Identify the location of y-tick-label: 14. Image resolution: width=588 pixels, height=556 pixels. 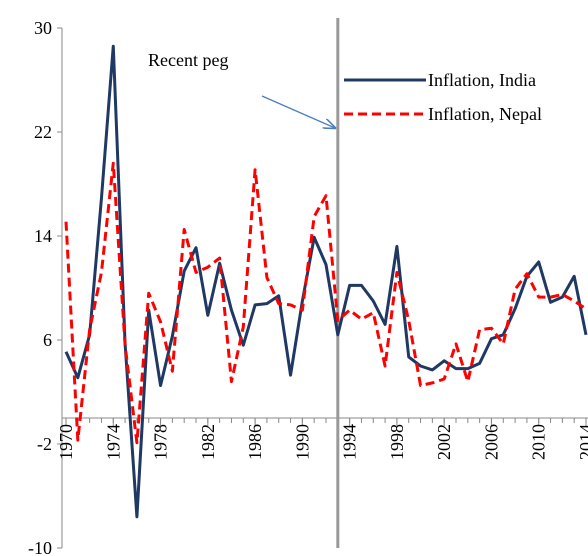
(43, 236).